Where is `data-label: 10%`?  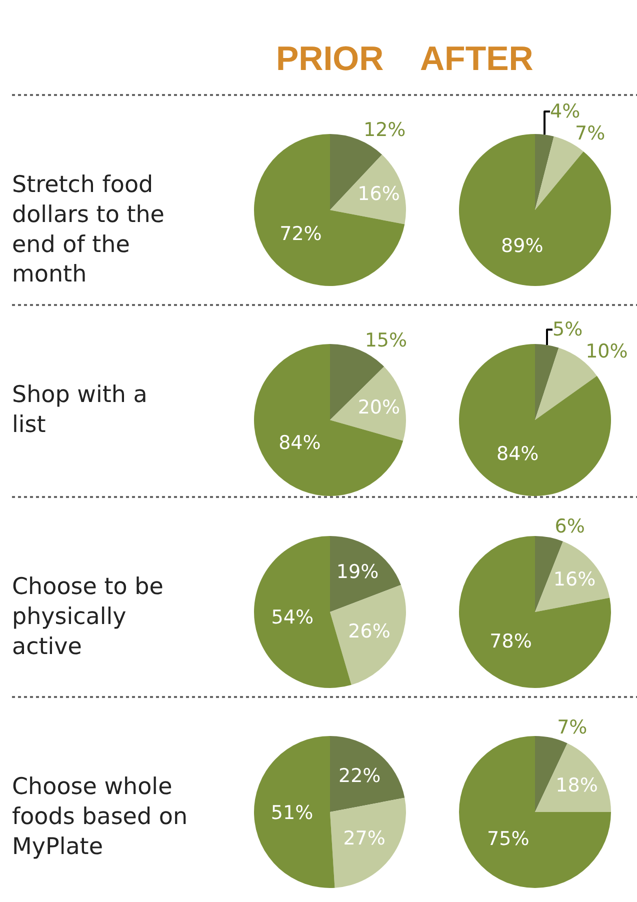
data-label: 10% is located at coordinates (607, 351).